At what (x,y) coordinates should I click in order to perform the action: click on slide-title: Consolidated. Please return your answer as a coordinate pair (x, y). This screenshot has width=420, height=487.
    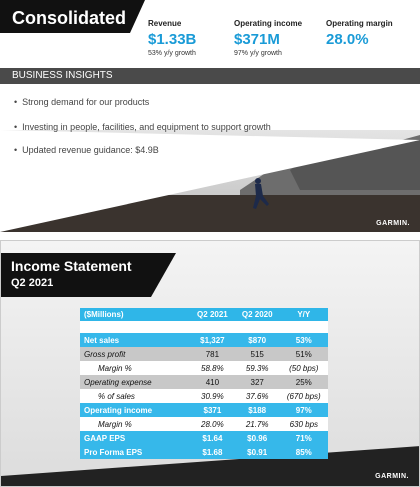
    Looking at the image, I should click on (69, 18).